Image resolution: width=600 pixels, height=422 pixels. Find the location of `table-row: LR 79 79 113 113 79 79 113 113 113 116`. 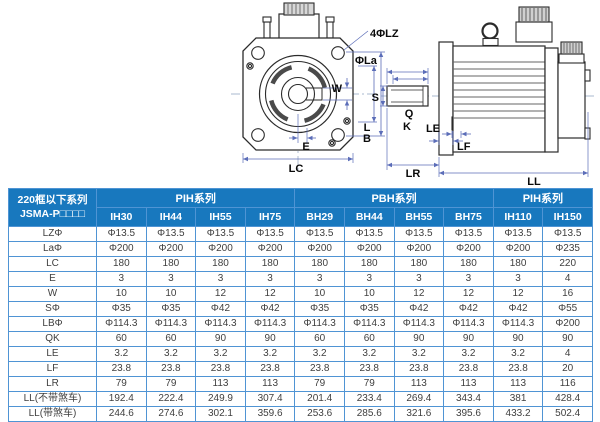

table-row: LR 79 79 113 113 79 79 113 113 113 116 is located at coordinates (300, 384).